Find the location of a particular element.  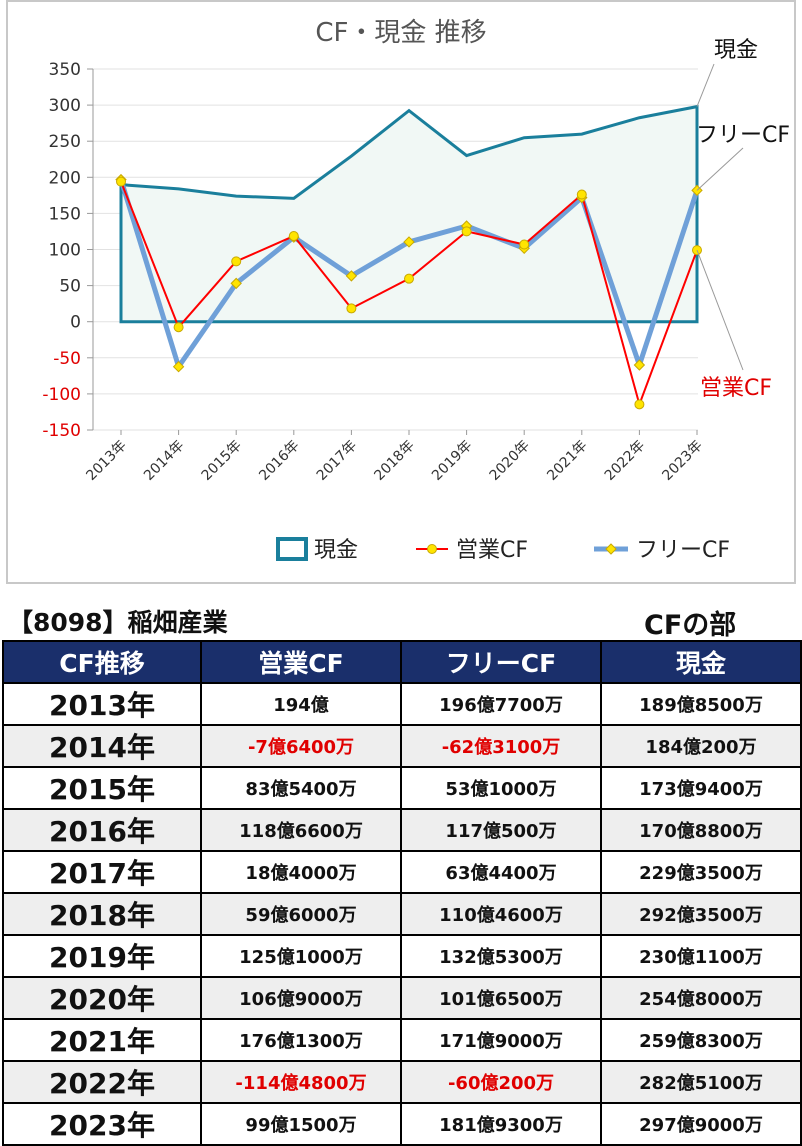

free-cf-cell: 110億4600万 is located at coordinates (501, 914).